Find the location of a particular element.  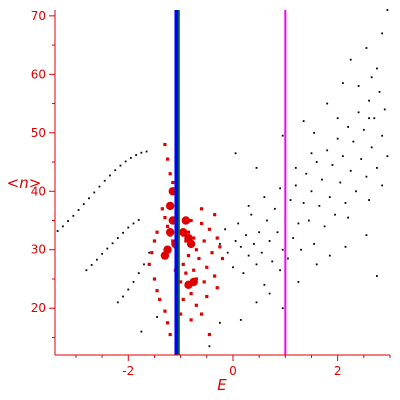

y-tick-label: 70 is located at coordinates (38, 16).